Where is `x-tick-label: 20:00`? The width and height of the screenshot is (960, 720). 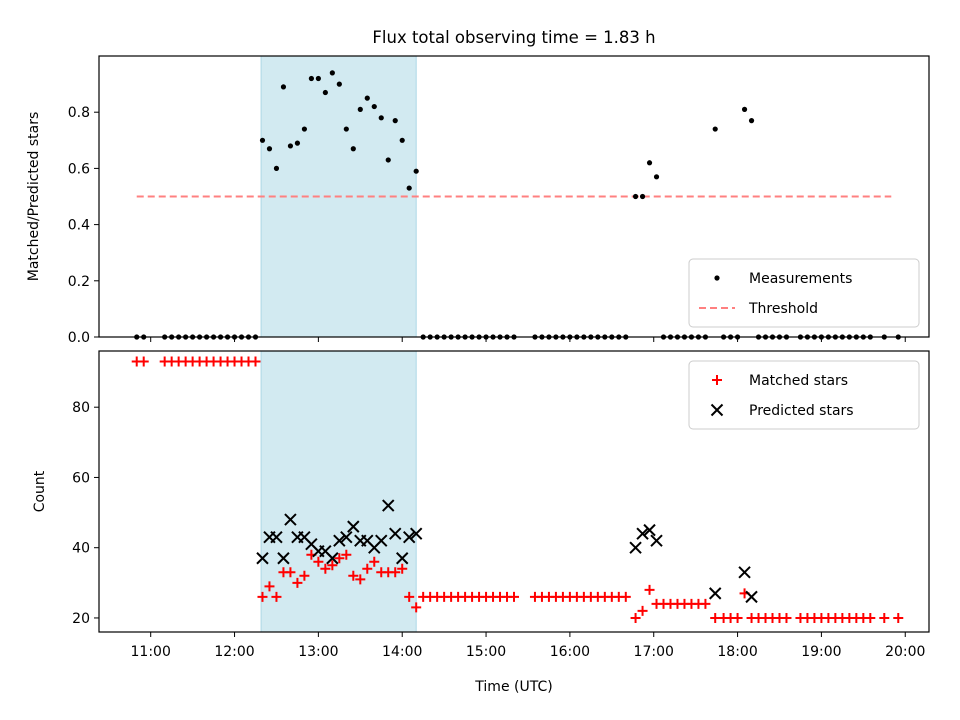 x-tick-label: 20:00 is located at coordinates (905, 652).